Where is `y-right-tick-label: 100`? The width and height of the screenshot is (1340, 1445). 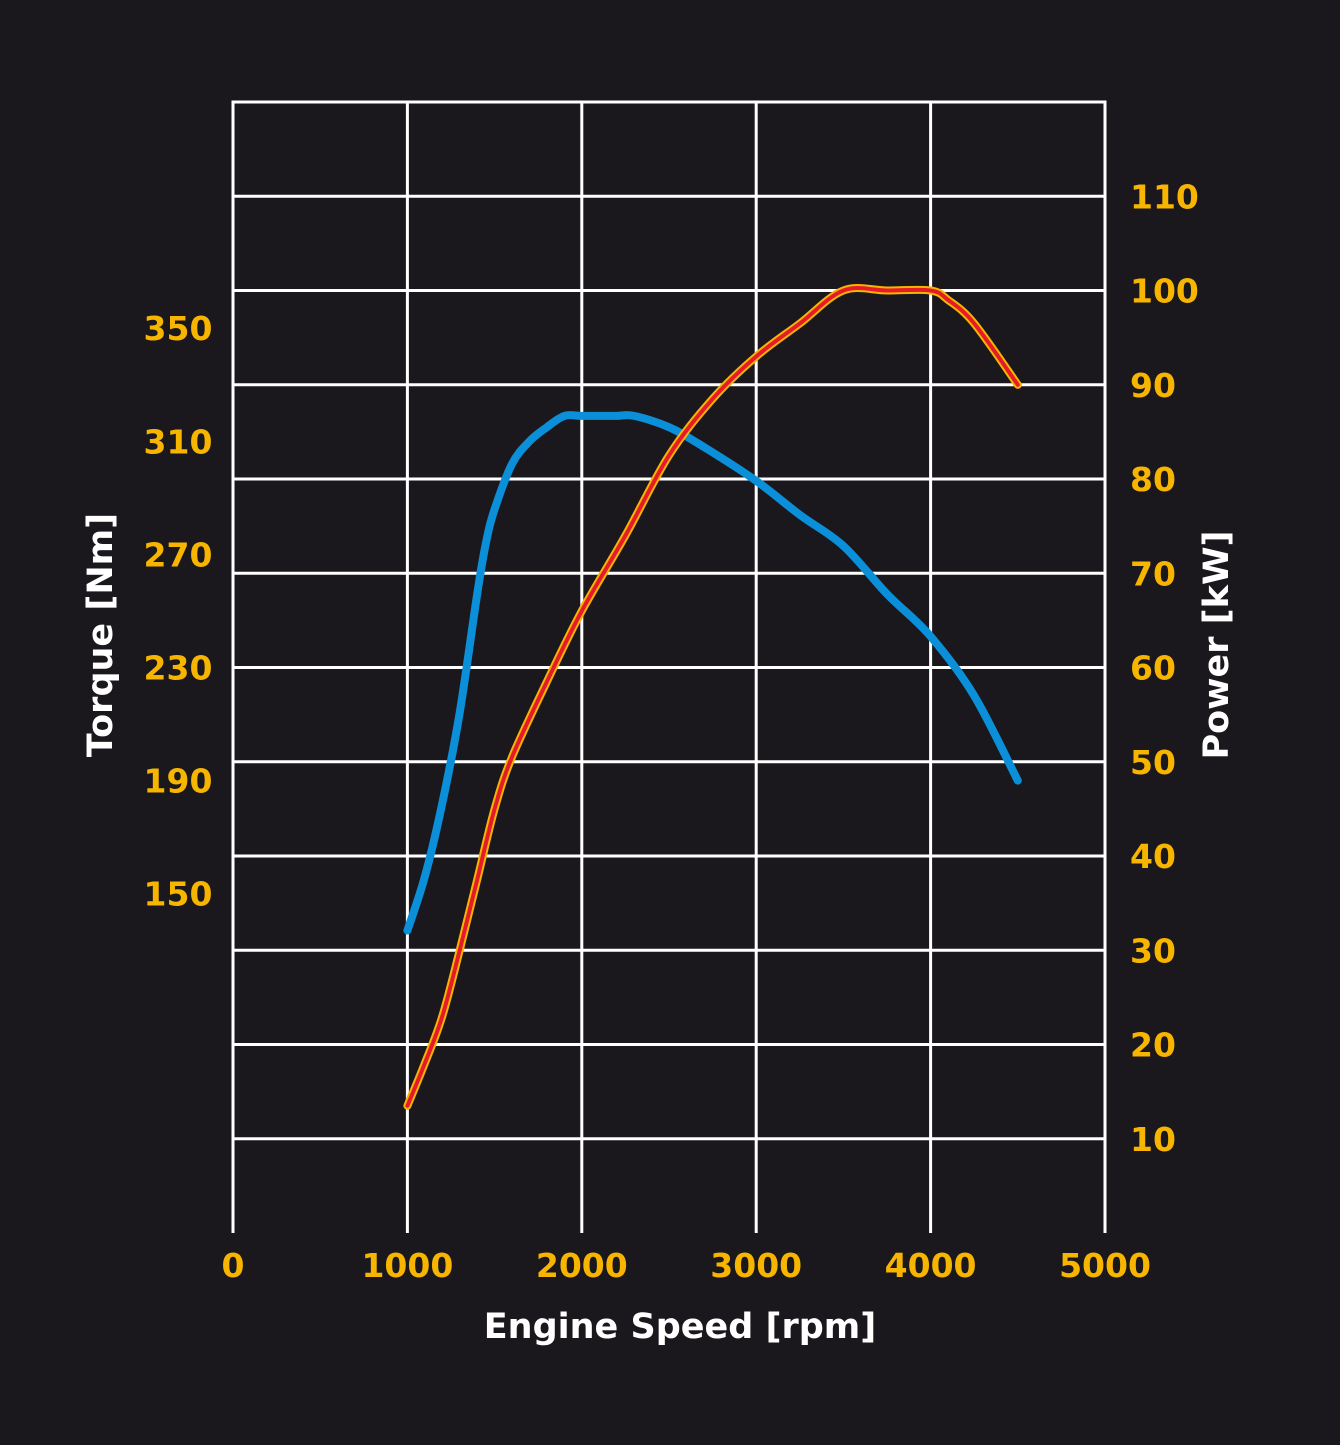 y-right-tick-label: 100 is located at coordinates (1164, 291).